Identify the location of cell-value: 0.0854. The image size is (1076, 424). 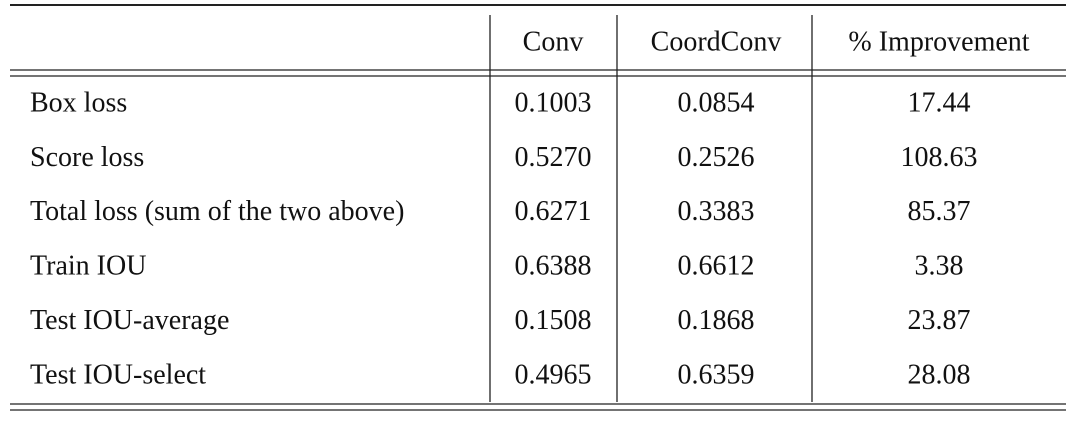
(716, 102).